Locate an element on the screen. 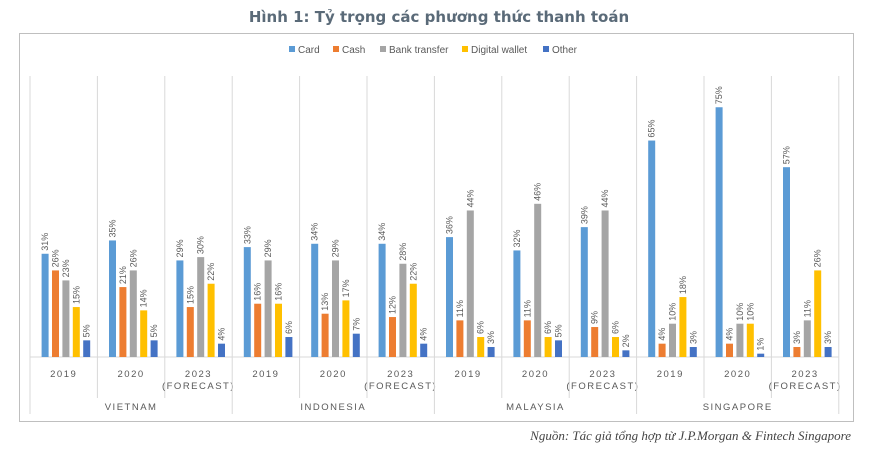  data-label: 46% is located at coordinates (538, 192).